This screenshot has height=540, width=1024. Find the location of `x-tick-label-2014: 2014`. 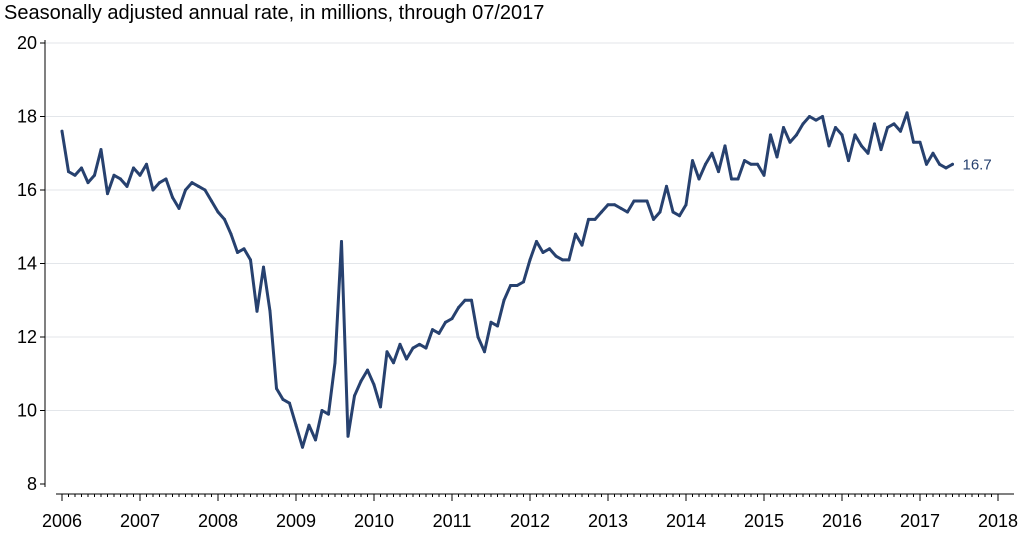

x-tick-label-2014: 2014 is located at coordinates (686, 521).